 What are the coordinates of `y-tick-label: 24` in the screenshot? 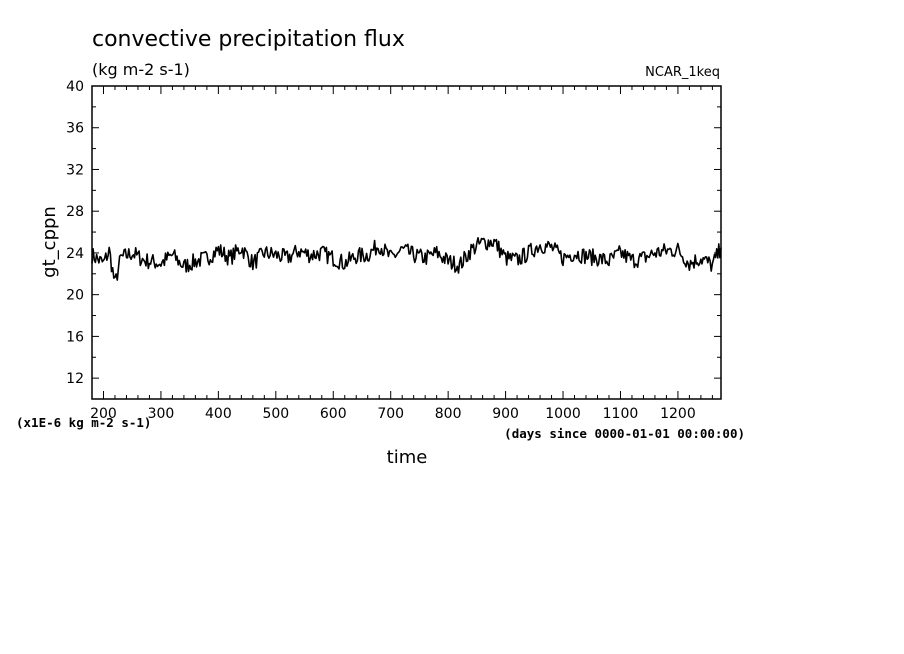 It's located at (75, 254).